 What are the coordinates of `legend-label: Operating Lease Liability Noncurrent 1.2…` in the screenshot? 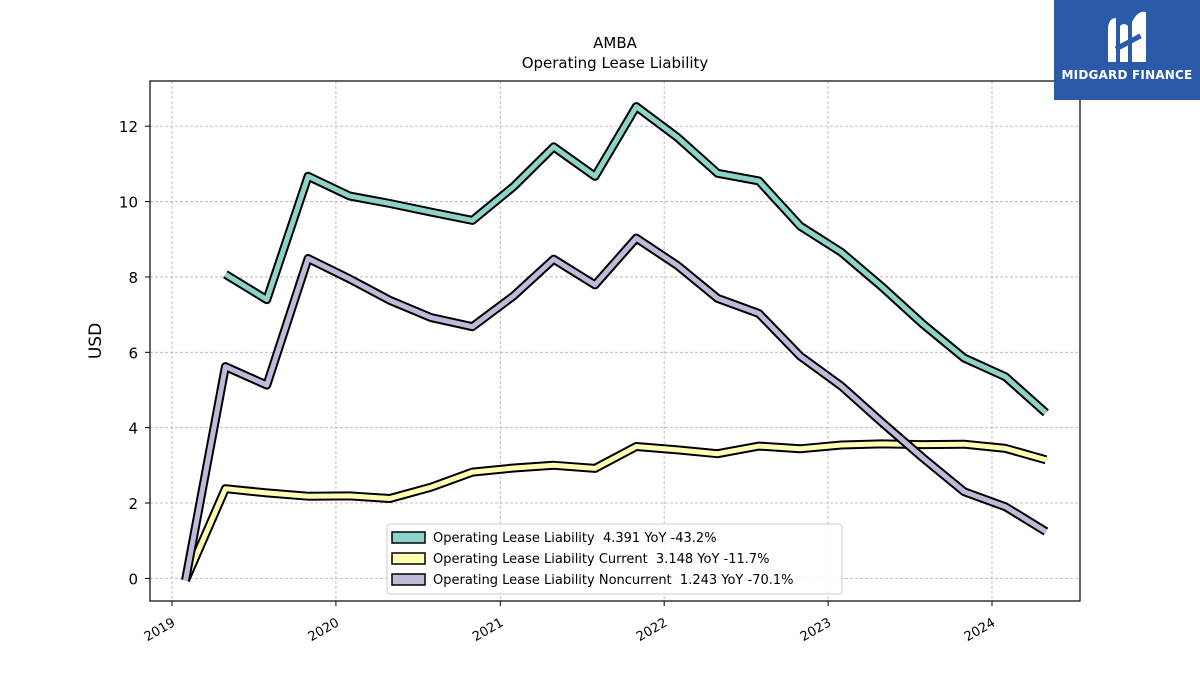 It's located at (613, 580).